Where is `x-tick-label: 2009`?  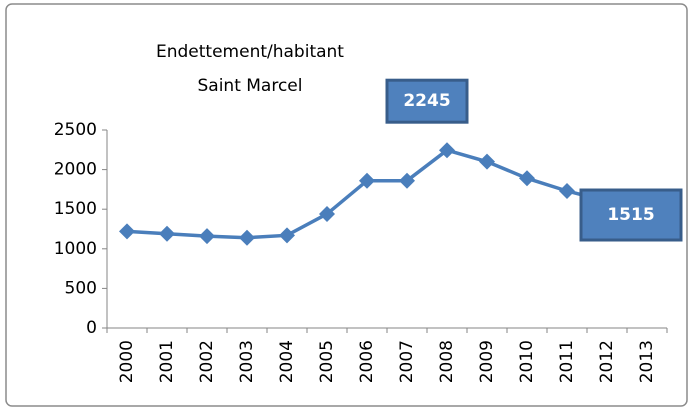
x-tick-label: 2009 is located at coordinates (487, 361).